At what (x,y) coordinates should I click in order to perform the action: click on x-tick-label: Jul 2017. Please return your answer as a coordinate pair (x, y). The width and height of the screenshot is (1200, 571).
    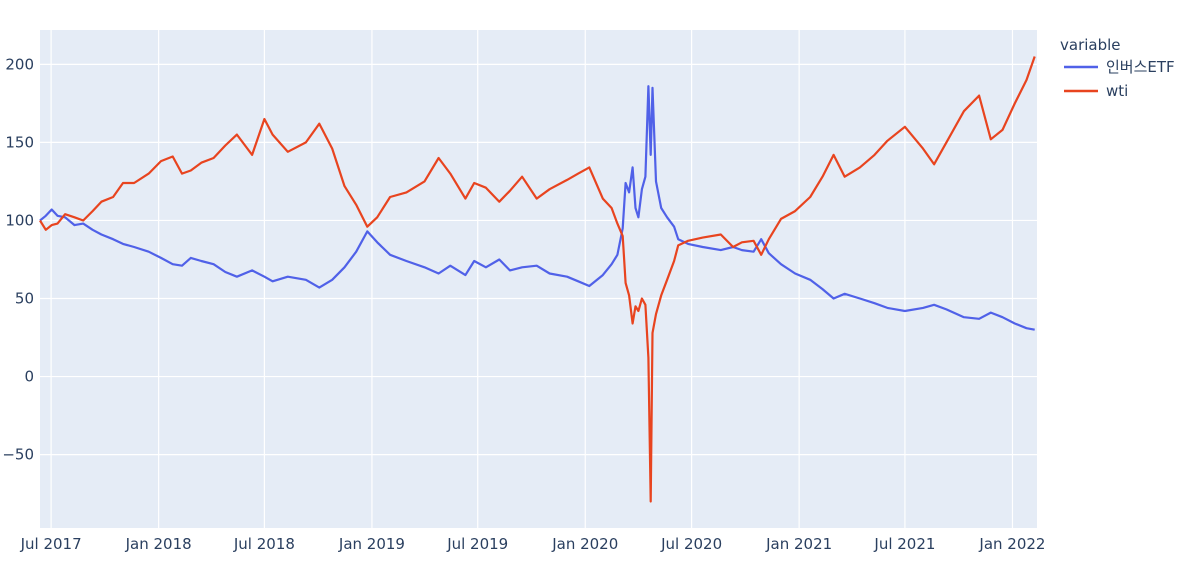
    Looking at the image, I should click on (51, 544).